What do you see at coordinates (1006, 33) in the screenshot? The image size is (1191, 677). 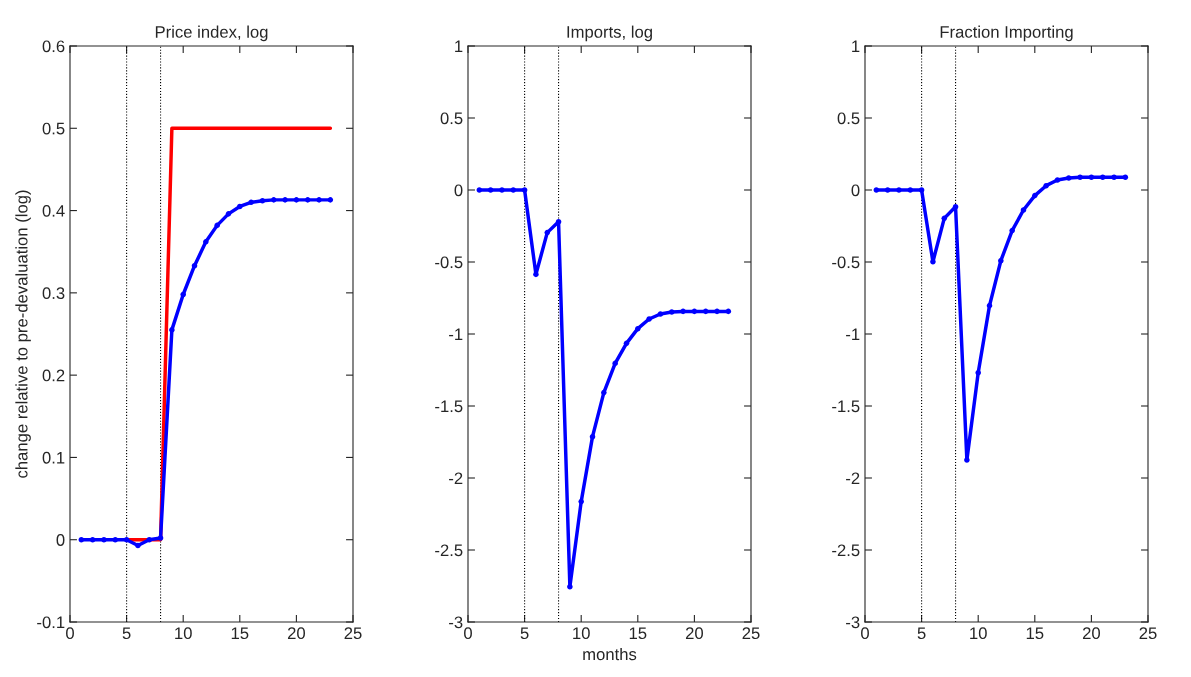 I see `chart-title: Fraction Importing` at bounding box center [1006, 33].